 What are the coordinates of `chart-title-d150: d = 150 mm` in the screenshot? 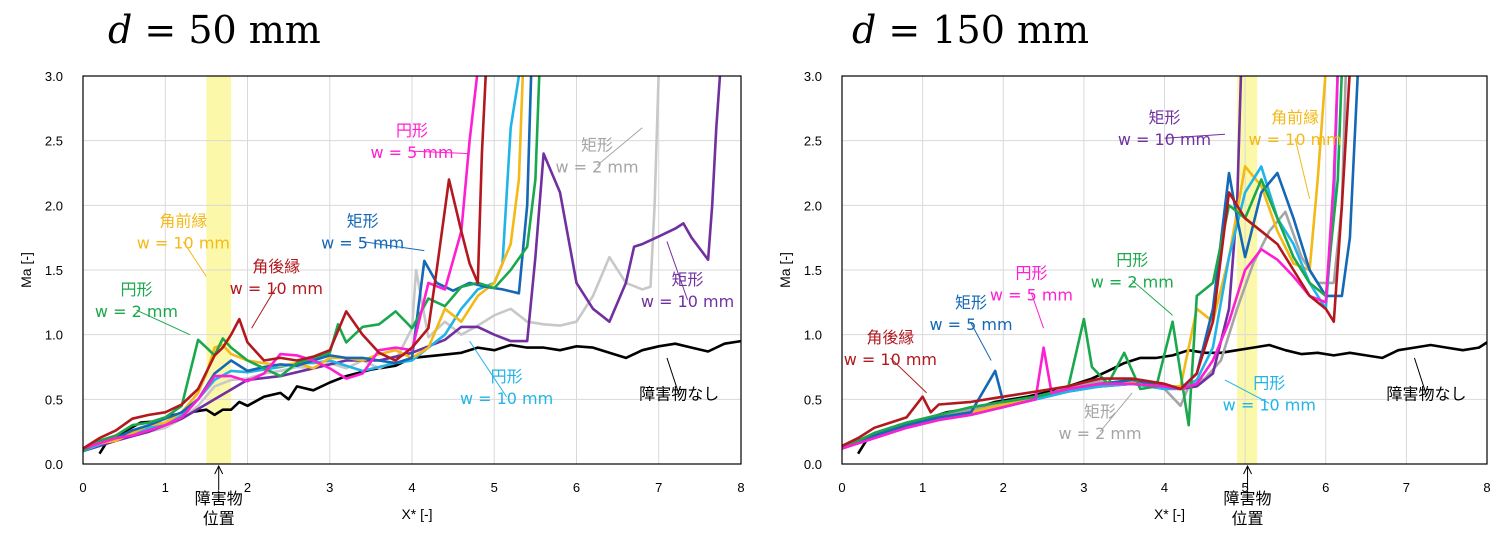 It's located at (971, 30).